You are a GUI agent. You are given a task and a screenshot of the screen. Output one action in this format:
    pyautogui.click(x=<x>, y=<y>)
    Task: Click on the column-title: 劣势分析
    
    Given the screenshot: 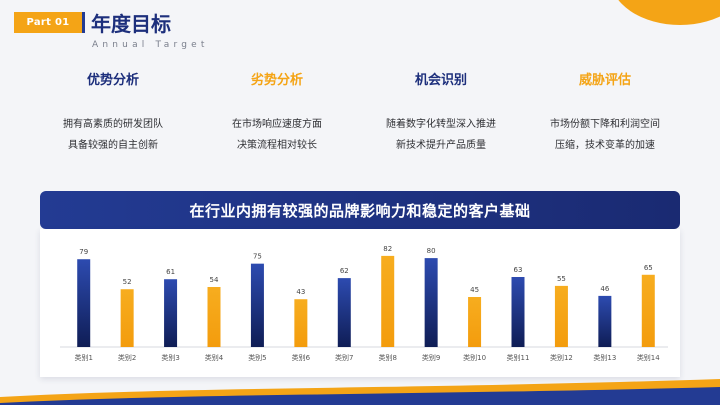 What is the action you would take?
    pyautogui.click(x=276, y=80)
    